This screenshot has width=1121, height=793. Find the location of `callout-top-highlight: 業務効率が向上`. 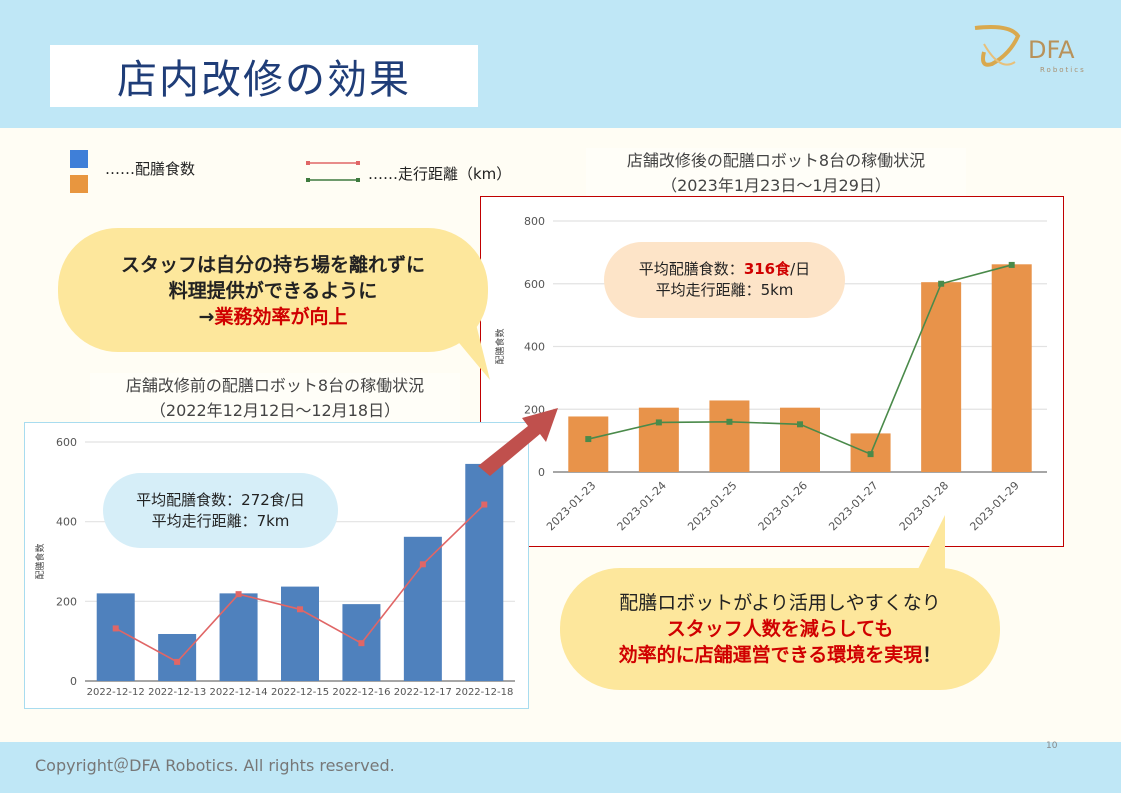

callout-top-highlight: 業務効率が向上 is located at coordinates (281, 317).